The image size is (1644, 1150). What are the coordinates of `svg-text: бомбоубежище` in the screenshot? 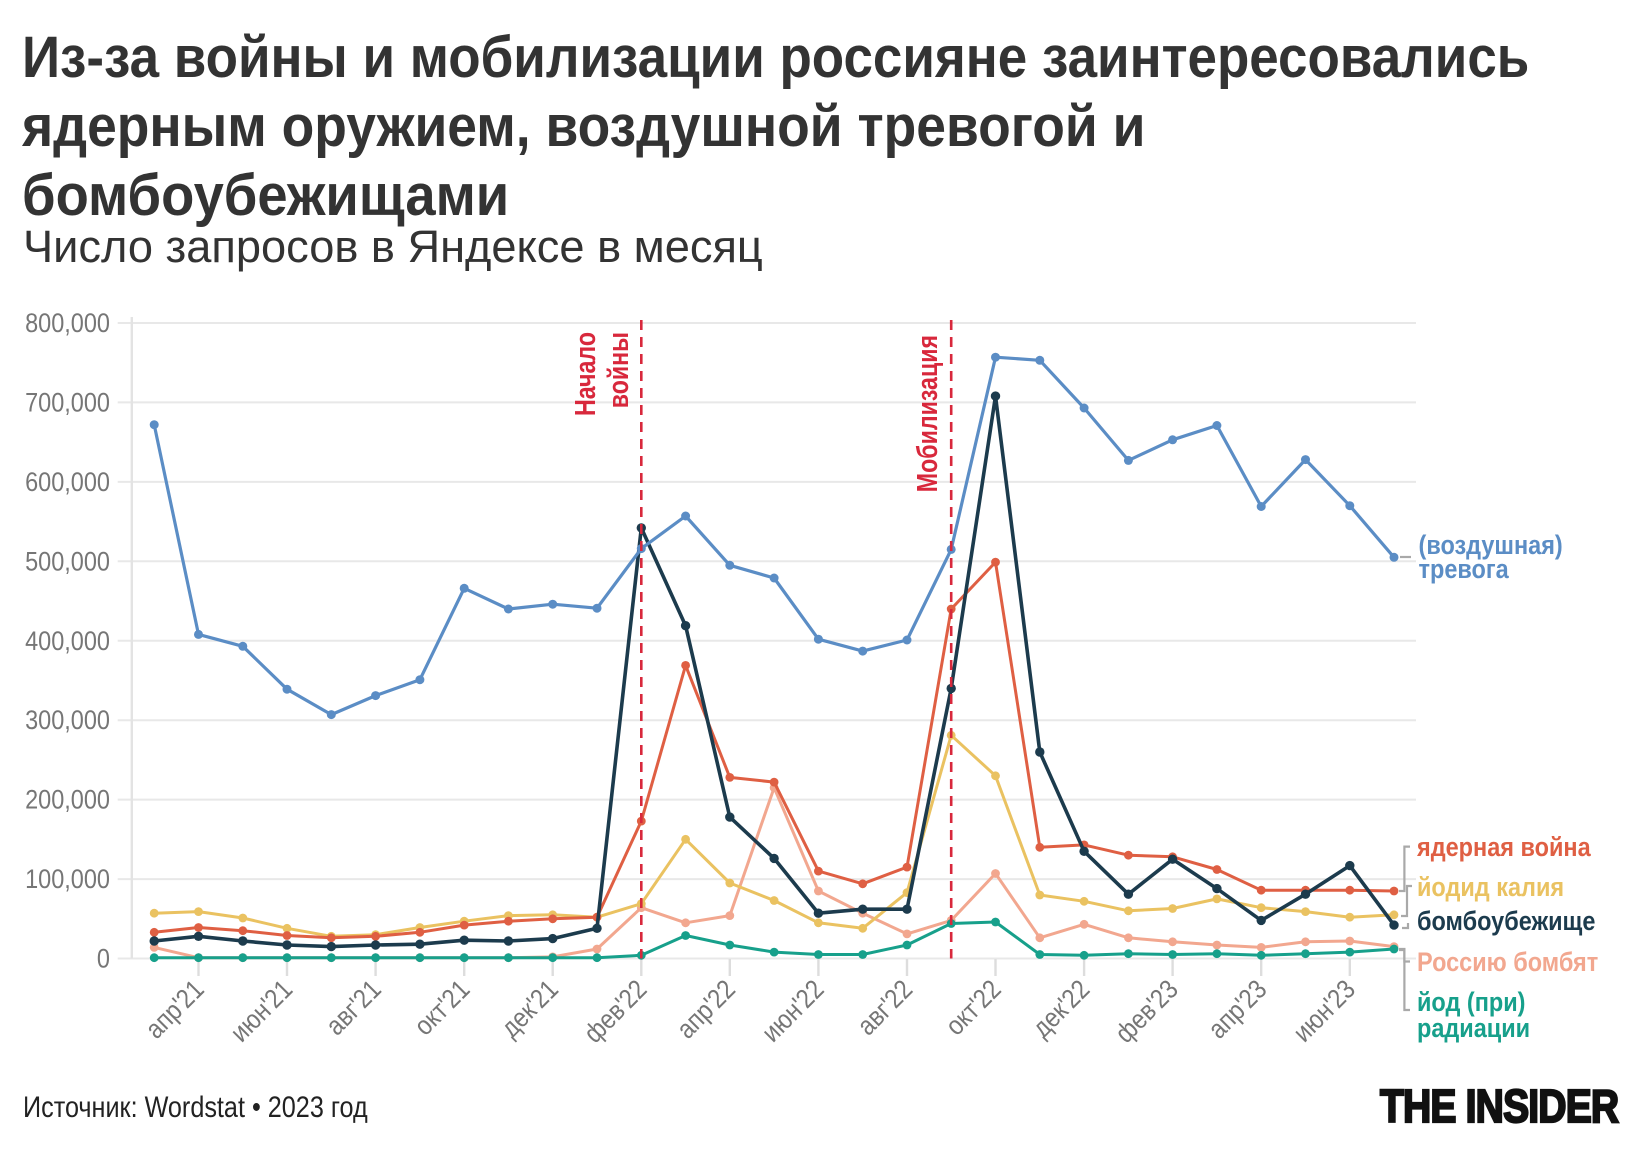 It's located at (1506, 922).